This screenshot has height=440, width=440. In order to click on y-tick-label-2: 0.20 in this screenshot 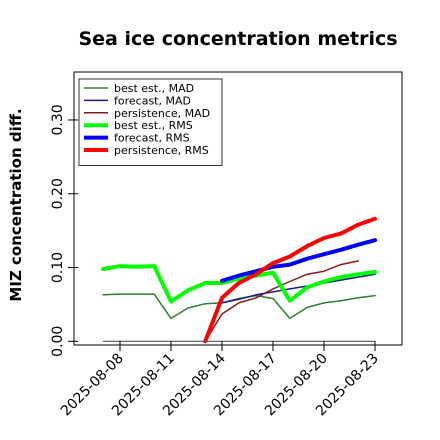, I will do `click(58, 193)`.